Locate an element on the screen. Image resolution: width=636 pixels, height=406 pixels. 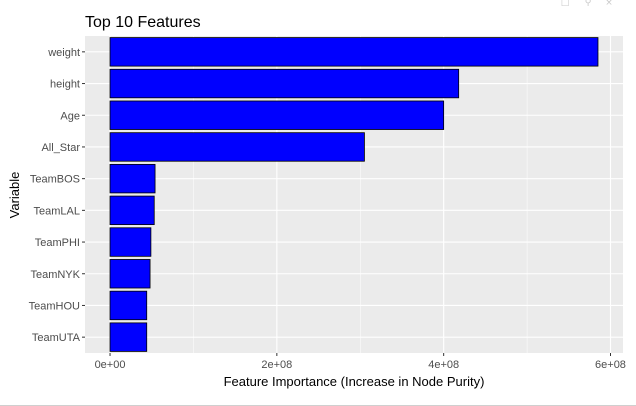
y-tick-label: height is located at coordinates (65, 85).